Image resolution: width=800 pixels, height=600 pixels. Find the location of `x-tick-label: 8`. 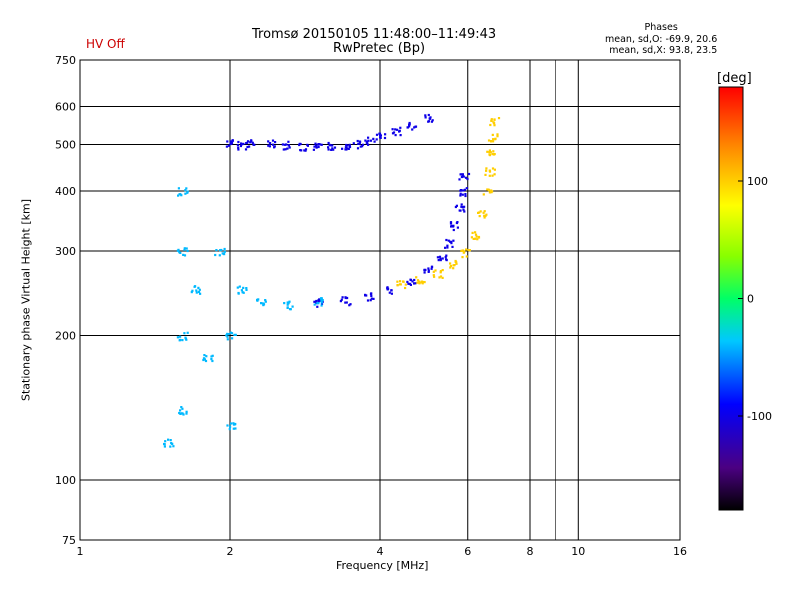

x-tick-label: 8 is located at coordinates (530, 551).